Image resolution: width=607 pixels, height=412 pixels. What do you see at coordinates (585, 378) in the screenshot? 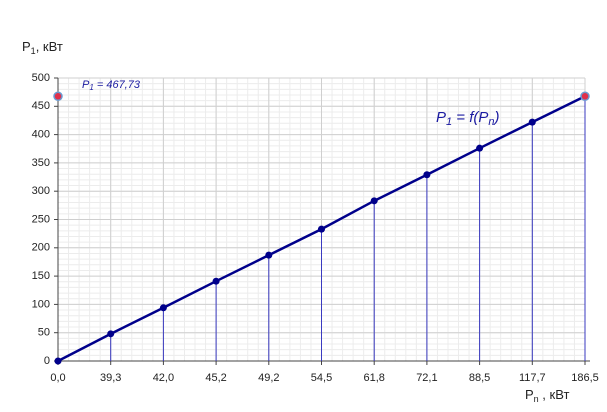
I see `x-tick-label: 186,5` at bounding box center [585, 378].